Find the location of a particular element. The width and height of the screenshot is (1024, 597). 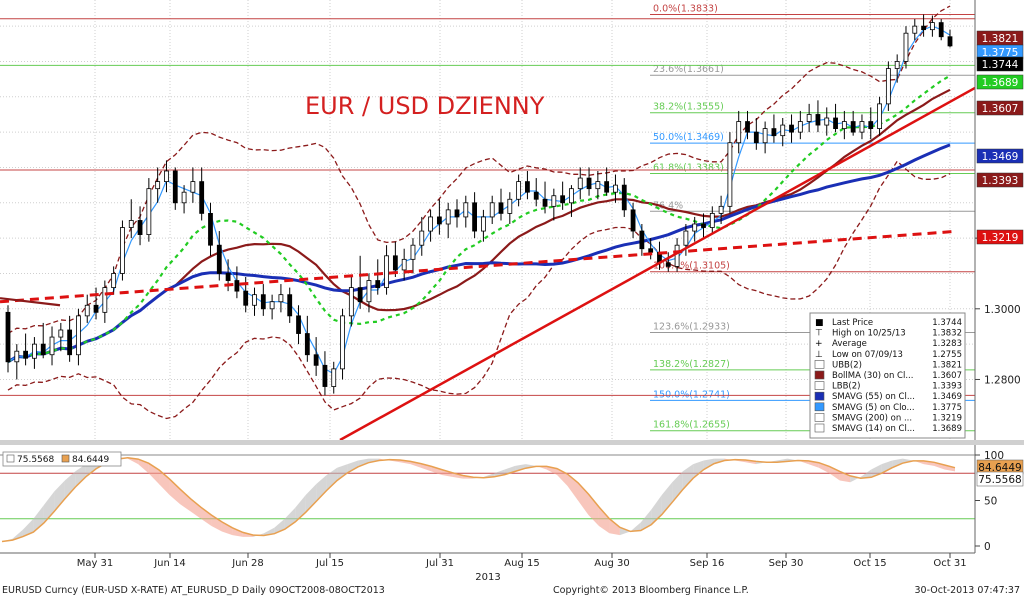

fib-label: 38.2%(1.3555) is located at coordinates (688, 107).